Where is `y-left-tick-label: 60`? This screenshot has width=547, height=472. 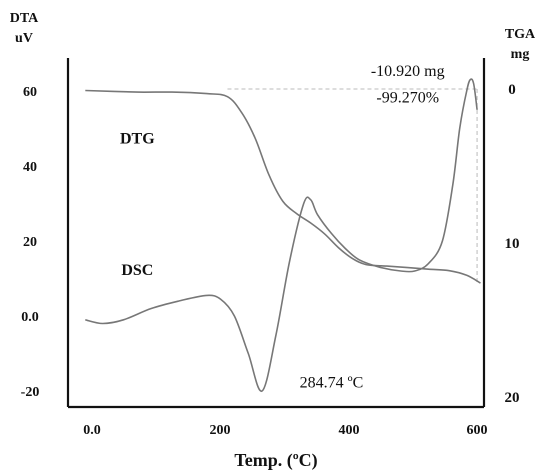
y-left-tick-label: 60 is located at coordinates (30, 92).